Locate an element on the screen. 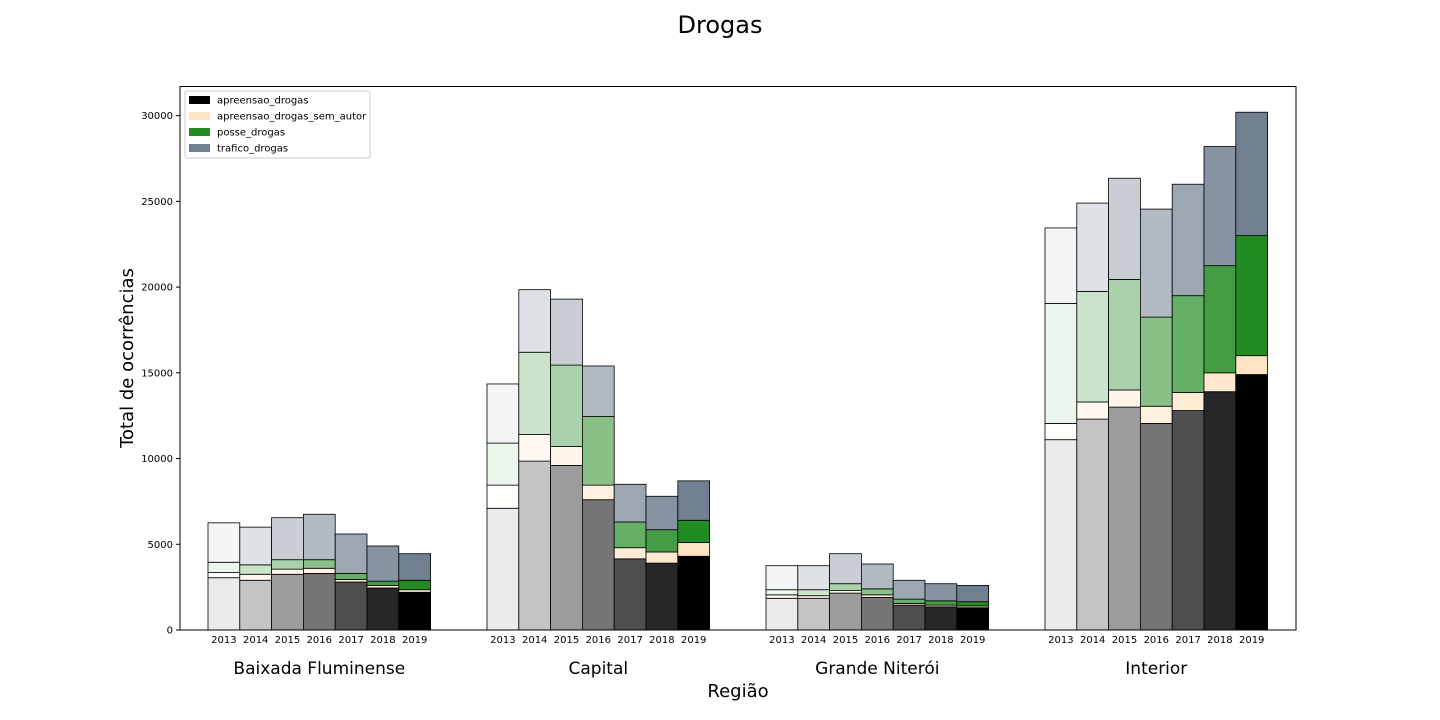  bar-apreensao_drogas_sem_autor-interior-2014 is located at coordinates (1093, 410).